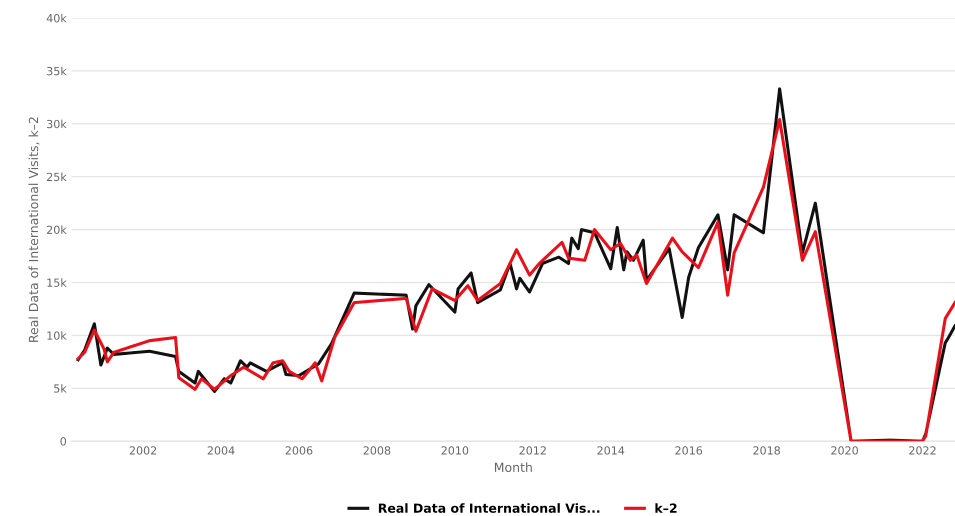 This screenshot has height=516, width=955. I want to click on x-tick-label: 2020, so click(844, 450).